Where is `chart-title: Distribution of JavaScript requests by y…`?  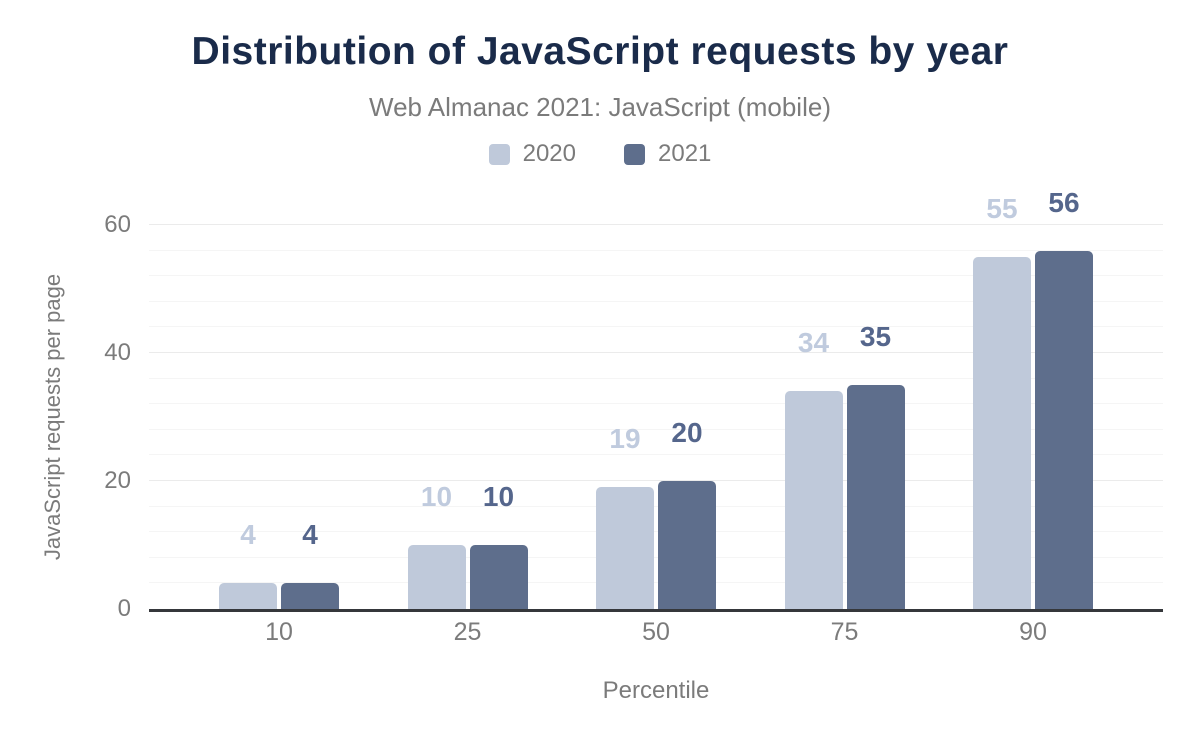 chart-title: Distribution of JavaScript requests by y… is located at coordinates (600, 51).